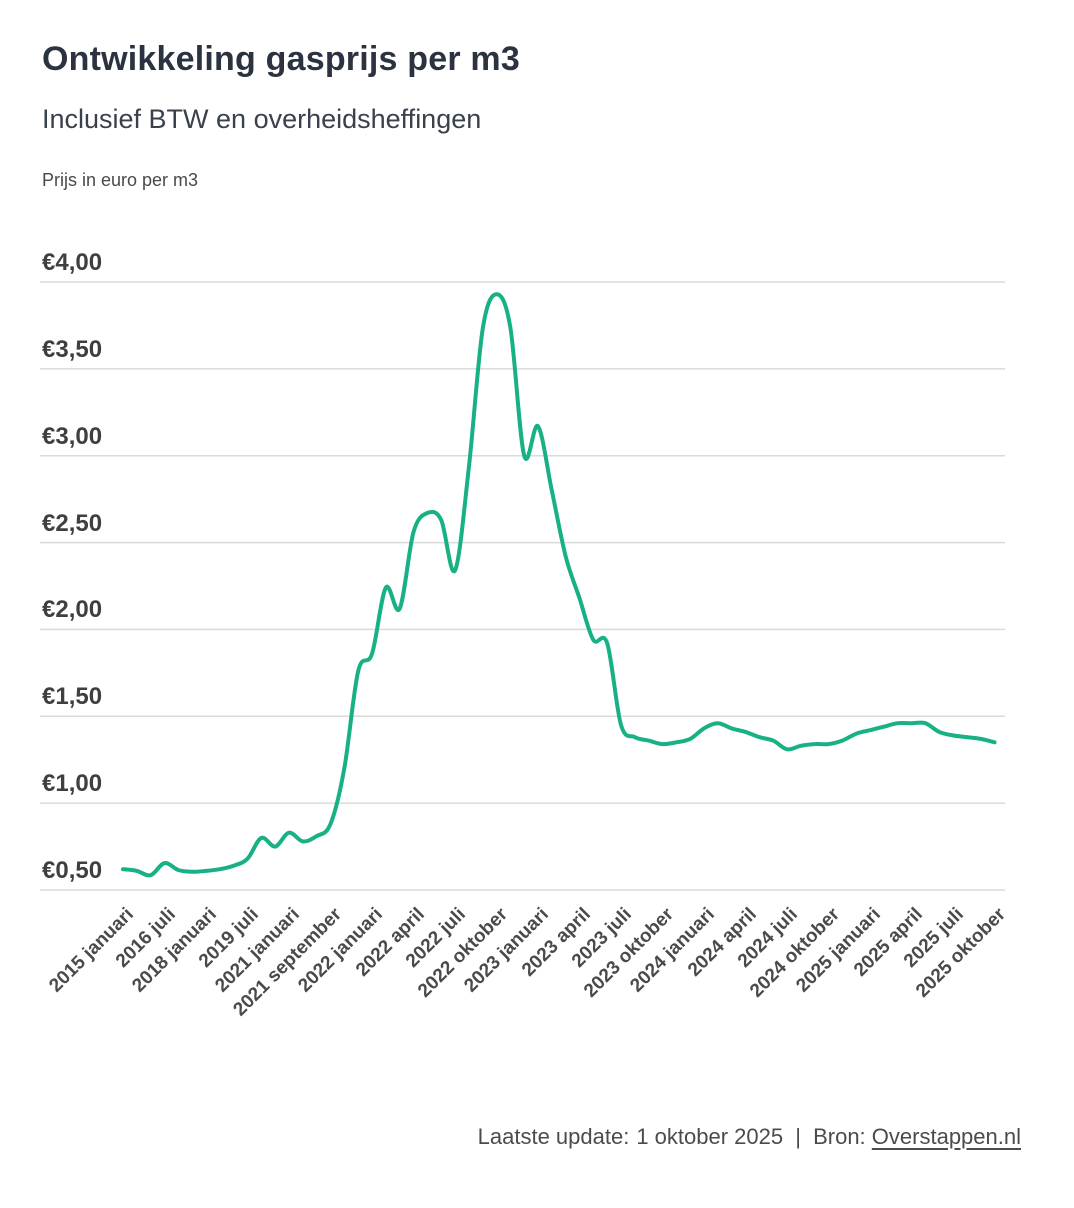 Image resolution: width=1074 pixels, height=1208 pixels. I want to click on y-axis-label: €3,50, so click(72, 349).